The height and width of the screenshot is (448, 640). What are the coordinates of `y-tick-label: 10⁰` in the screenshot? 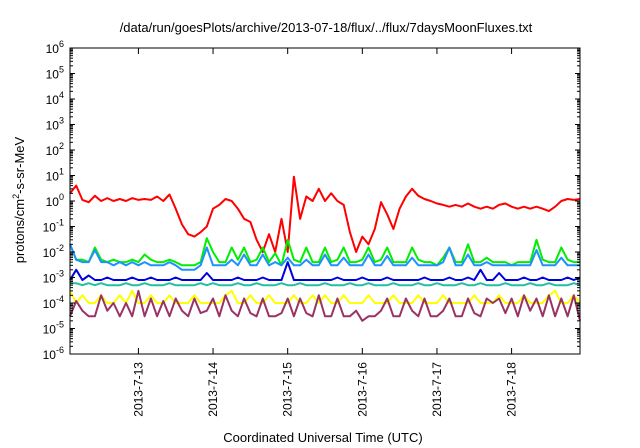 It's located at (55, 200).